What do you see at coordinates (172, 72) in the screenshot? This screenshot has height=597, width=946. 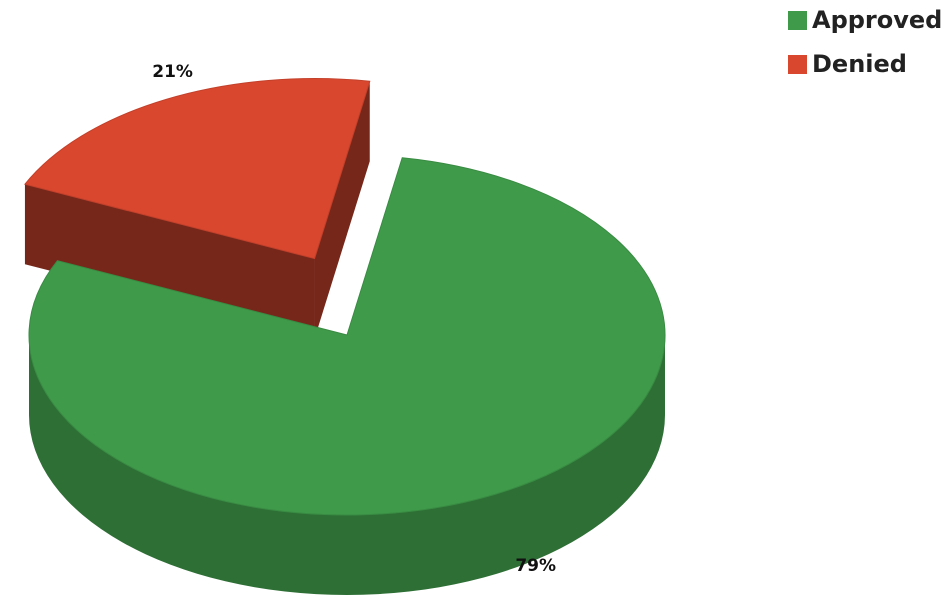 I see `value-label: 21%` at bounding box center [172, 72].